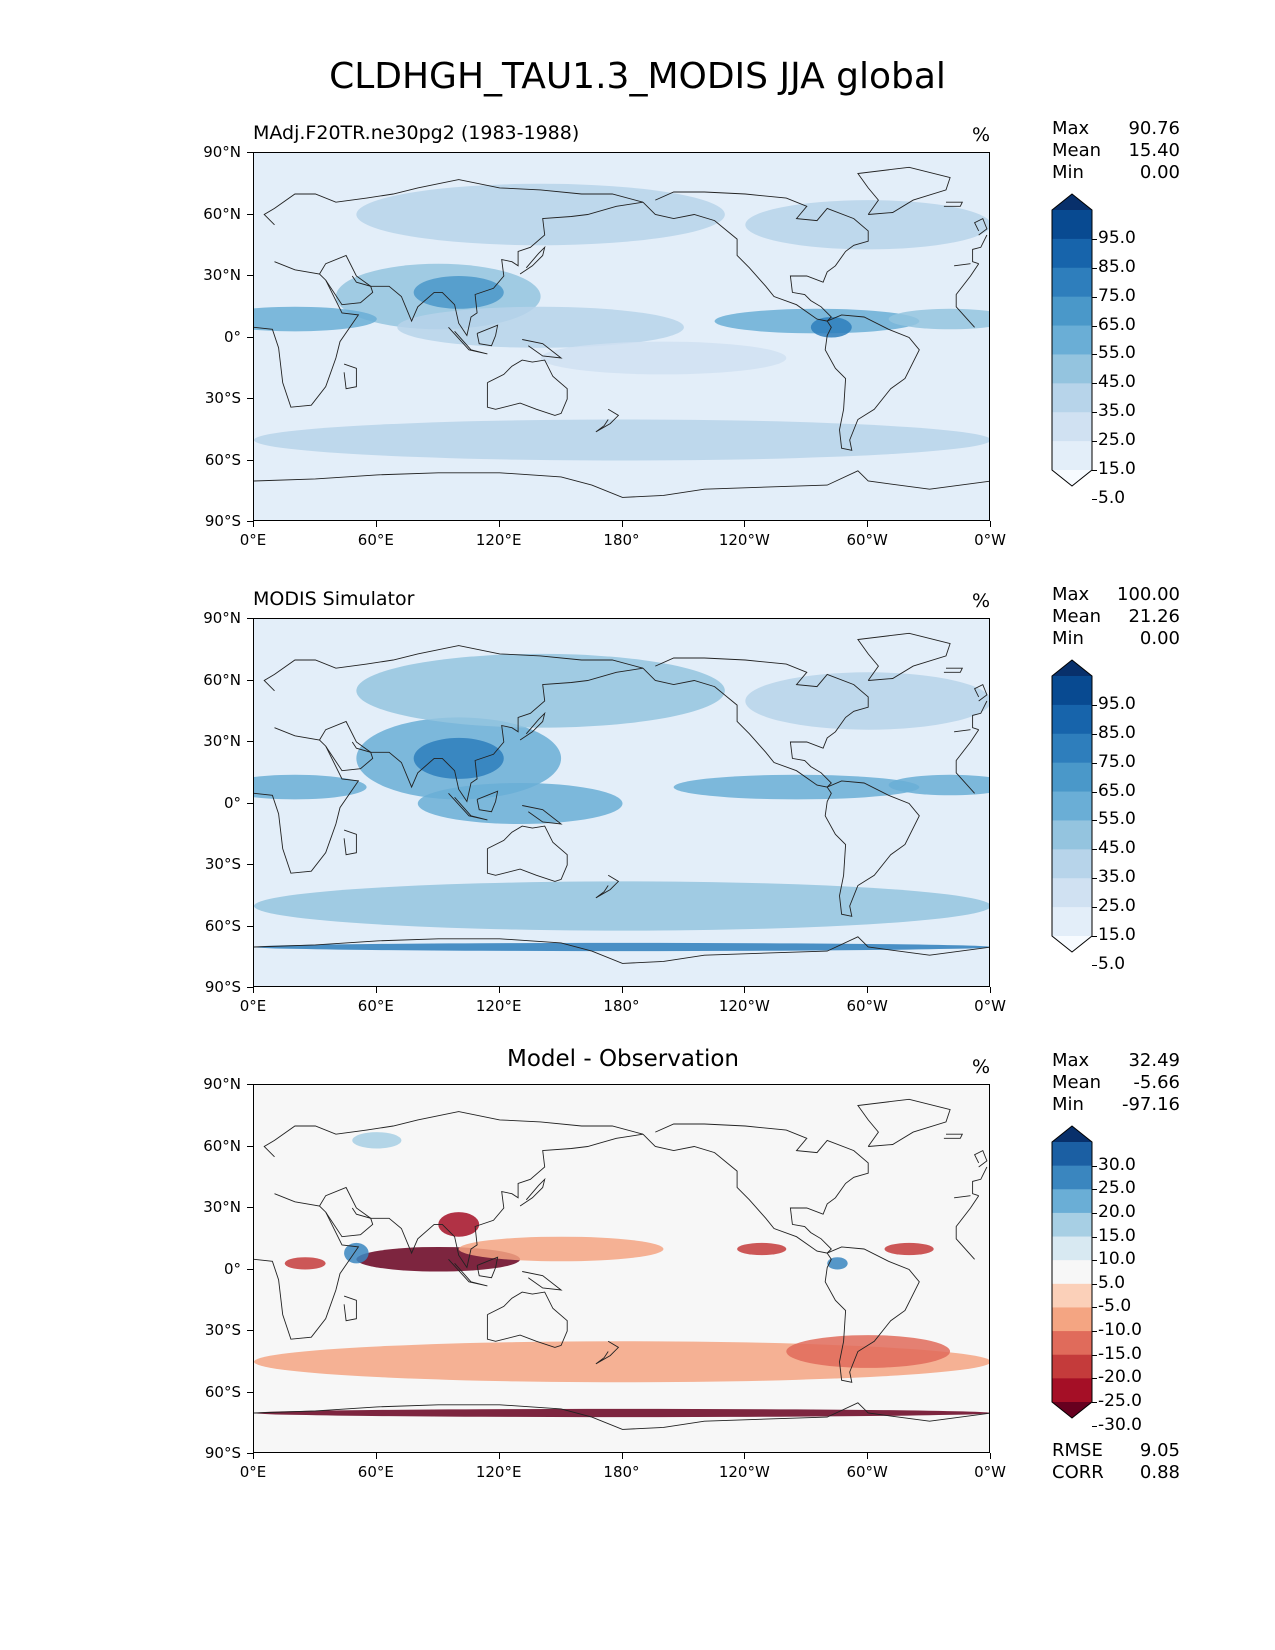 This screenshot has height=1650, width=1275. What do you see at coordinates (981, 135) in the screenshot?
I see `units-label: %` at bounding box center [981, 135].